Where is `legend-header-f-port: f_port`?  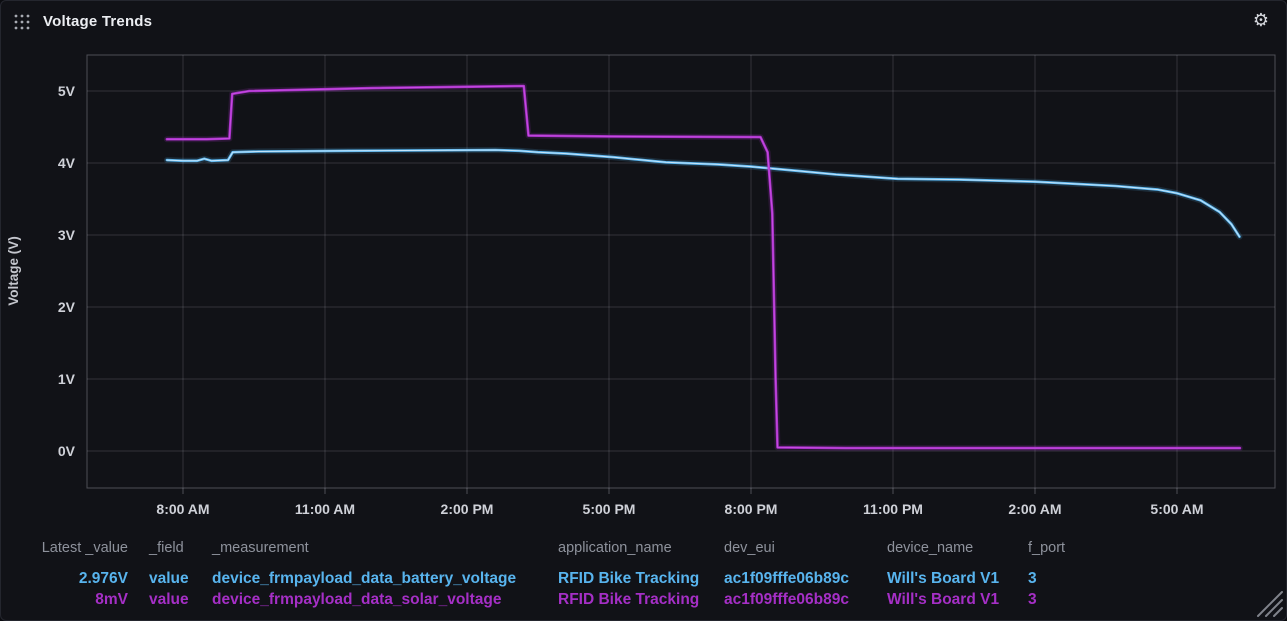
legend-header-f-port: f_port is located at coordinates (1047, 548).